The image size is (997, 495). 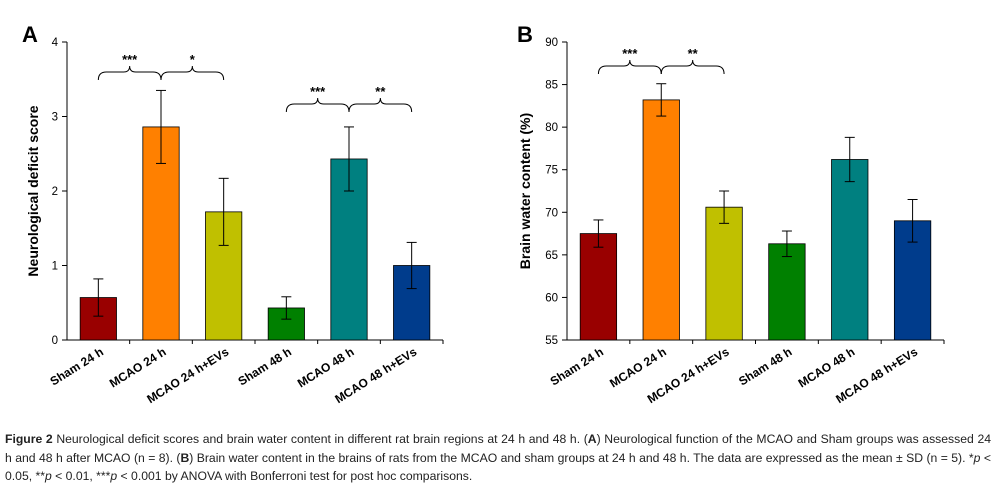 I want to click on y-tick-label: 80, so click(x=551, y=128).